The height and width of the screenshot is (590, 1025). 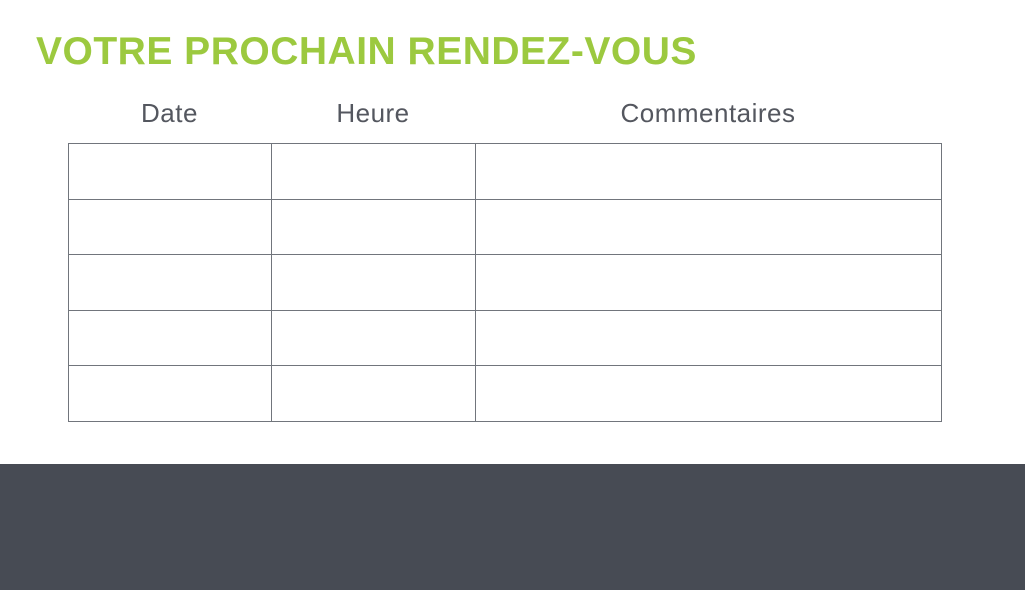 I want to click on column-header-commentaires: Commentaires, so click(x=708, y=113).